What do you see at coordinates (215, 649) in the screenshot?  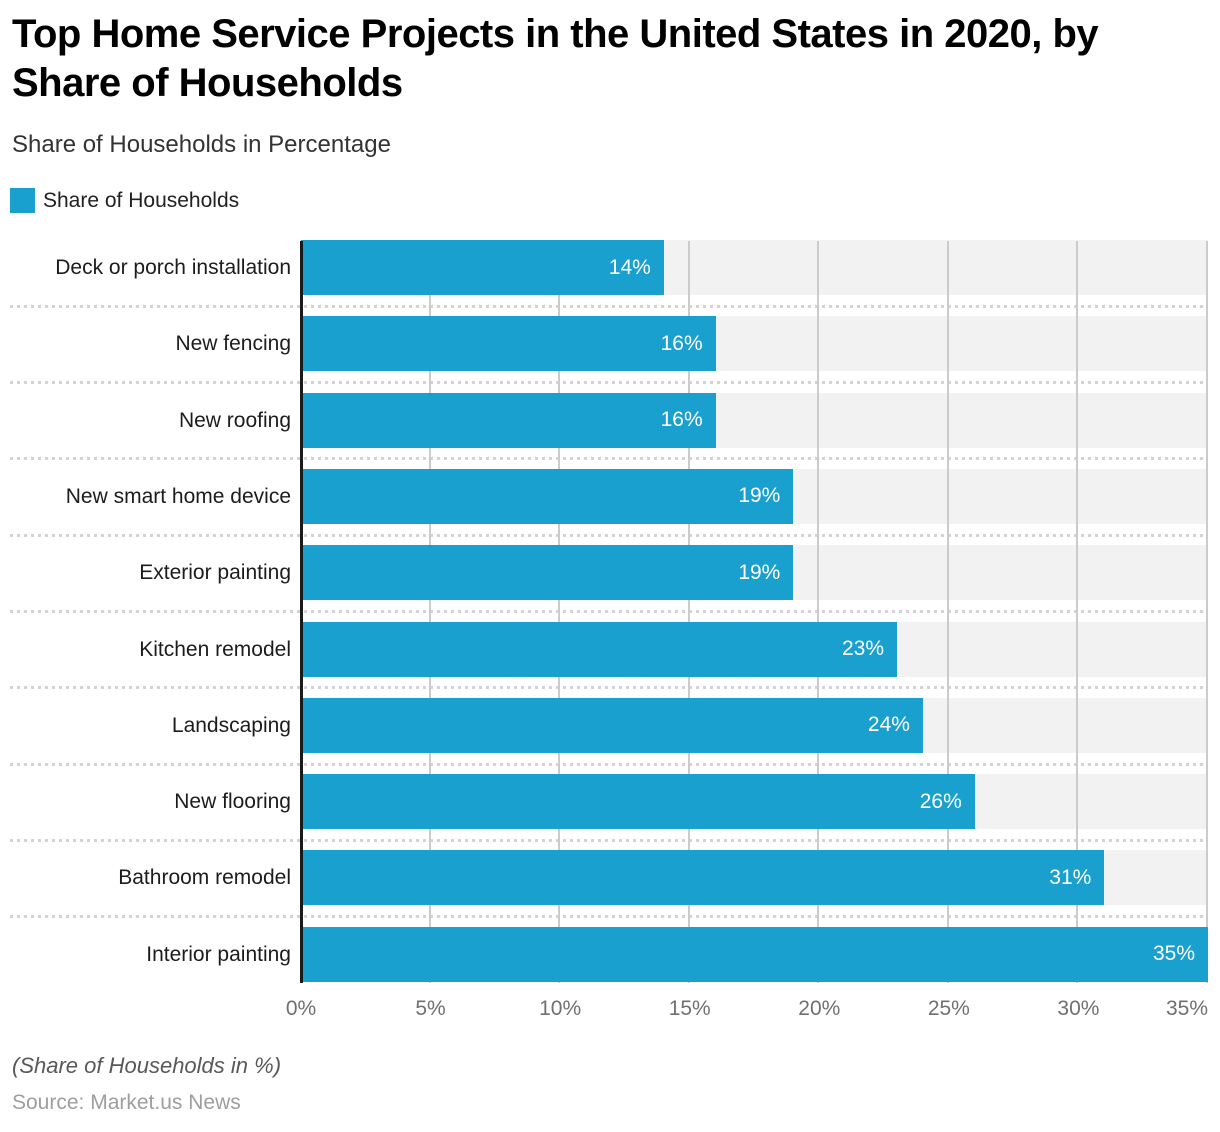 I see `category-label: Kitchen remodel` at bounding box center [215, 649].